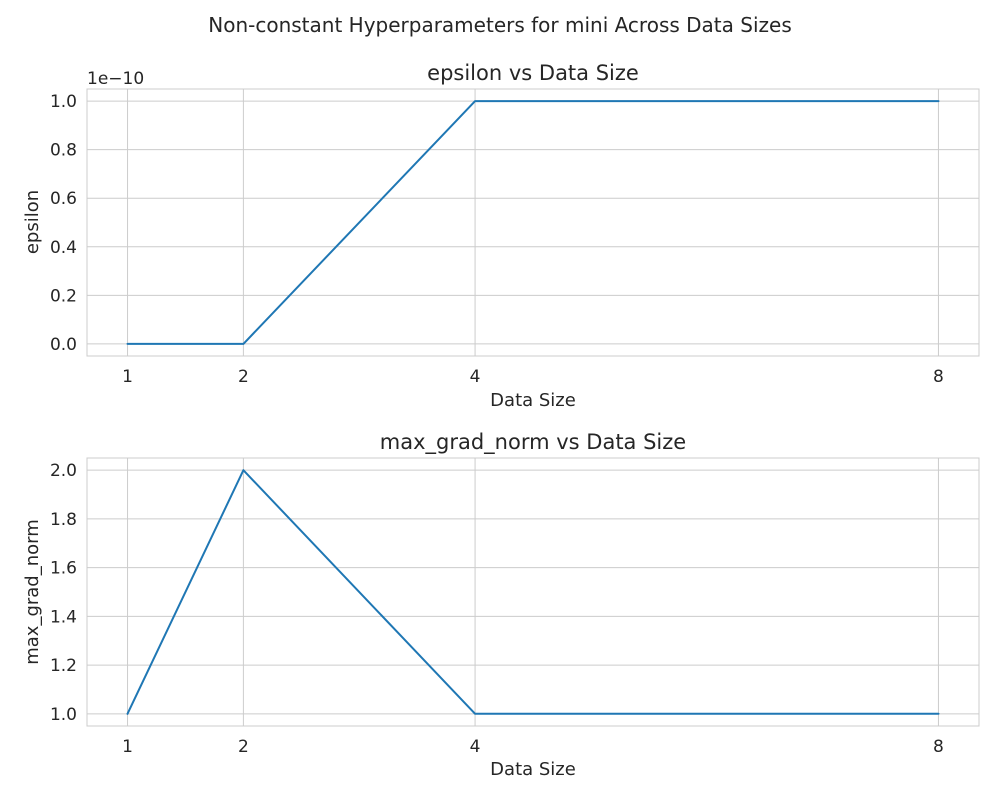 This screenshot has width=1000, height=800. What do you see at coordinates (533, 442) in the screenshot?
I see `subplot-title: max_grad_norm vs Data Size` at bounding box center [533, 442].